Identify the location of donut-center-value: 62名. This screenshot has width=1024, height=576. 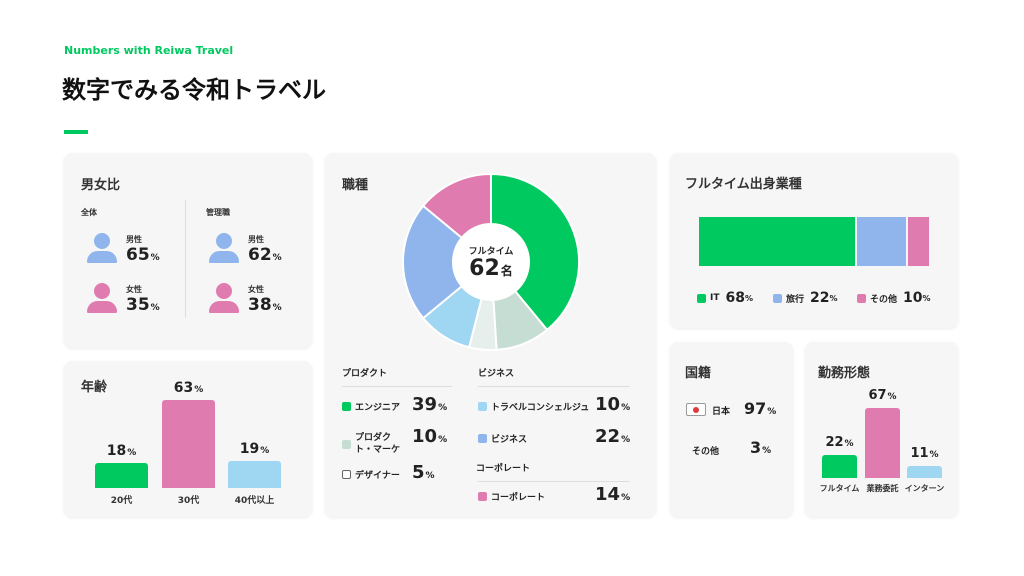
(491, 268).